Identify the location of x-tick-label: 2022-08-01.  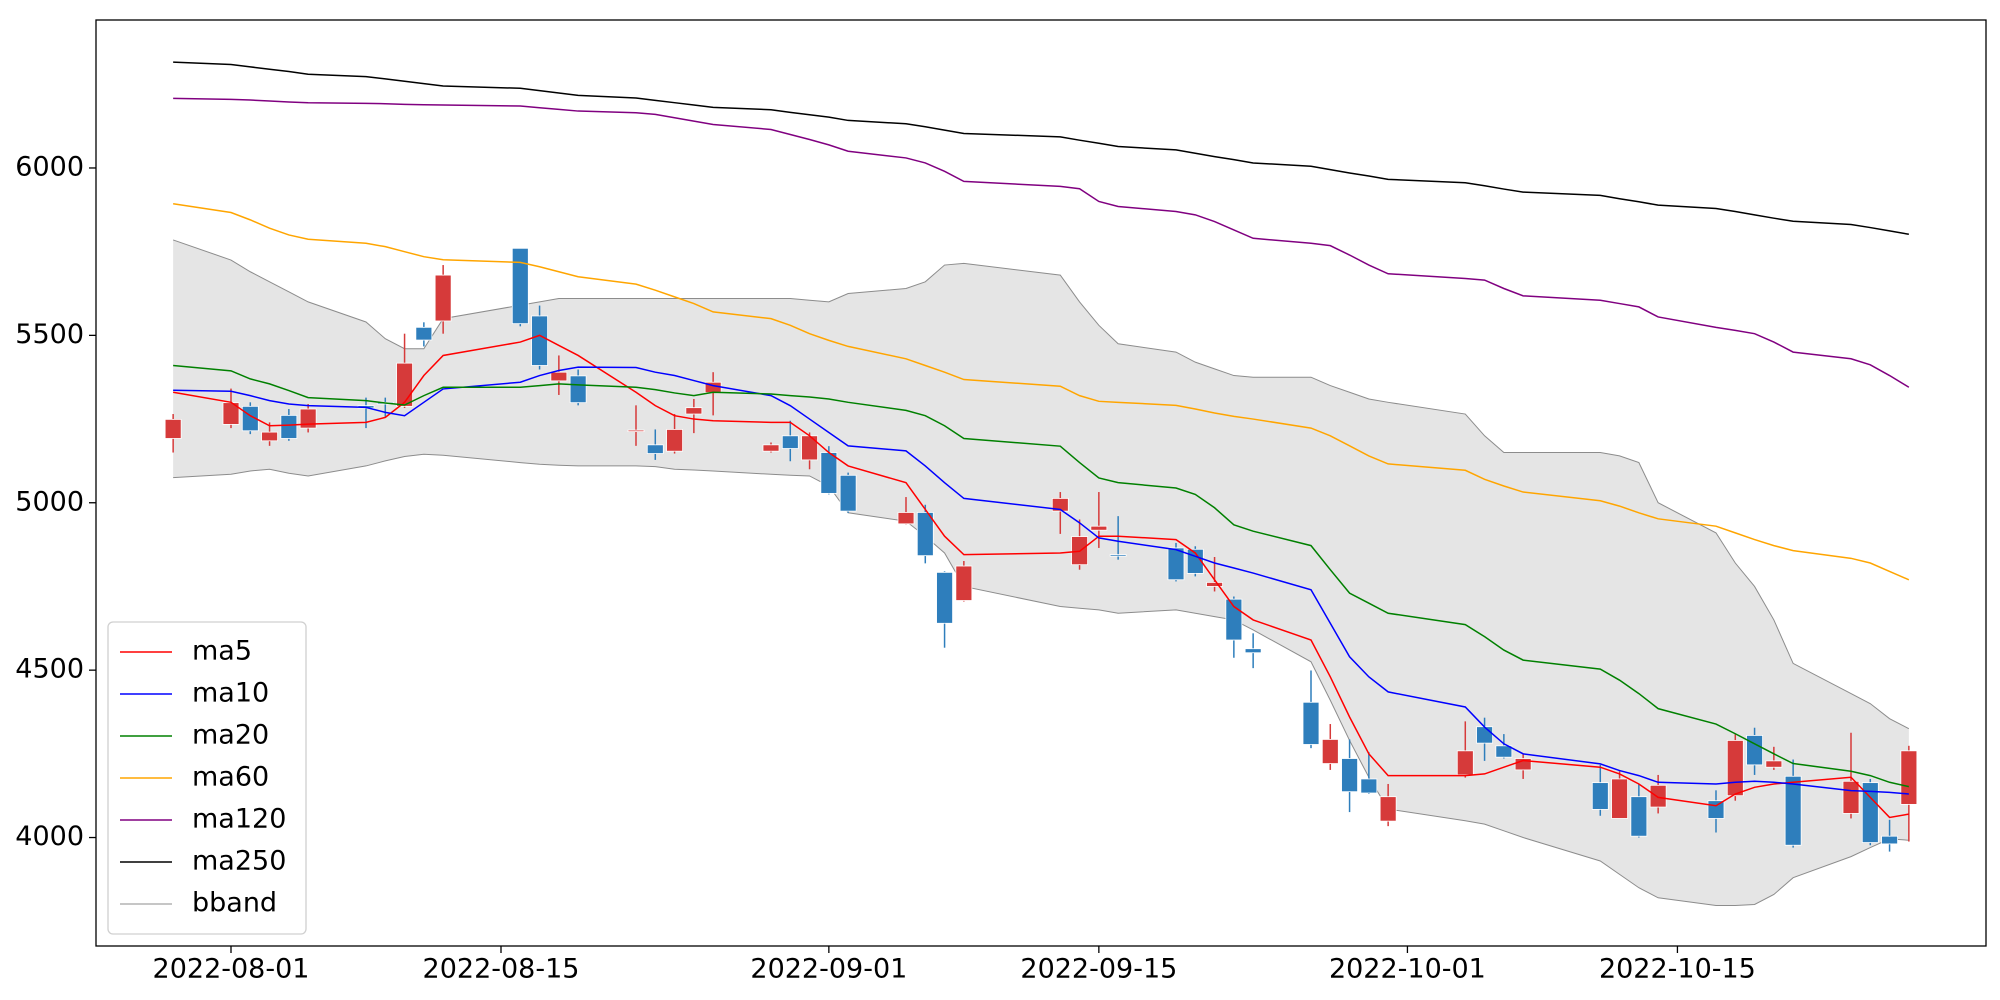
(231, 969).